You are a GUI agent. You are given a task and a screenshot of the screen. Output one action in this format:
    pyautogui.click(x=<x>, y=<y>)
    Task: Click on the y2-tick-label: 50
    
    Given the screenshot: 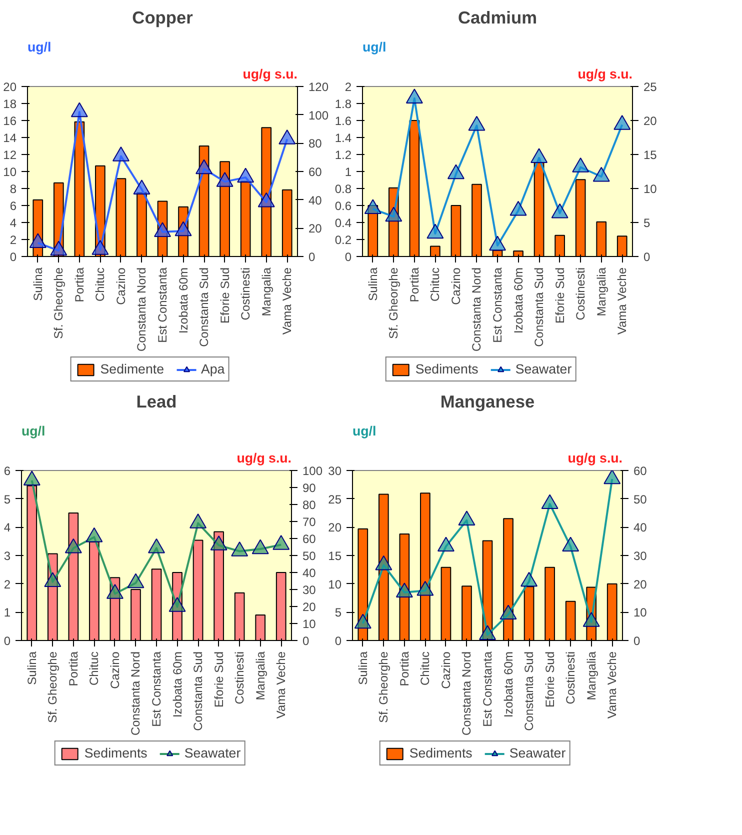 What is the action you would take?
    pyautogui.click(x=641, y=499)
    